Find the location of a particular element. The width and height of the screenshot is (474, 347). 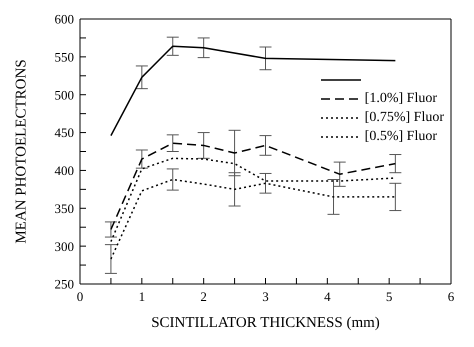

x-tick-label: 5 is located at coordinates (389, 296).